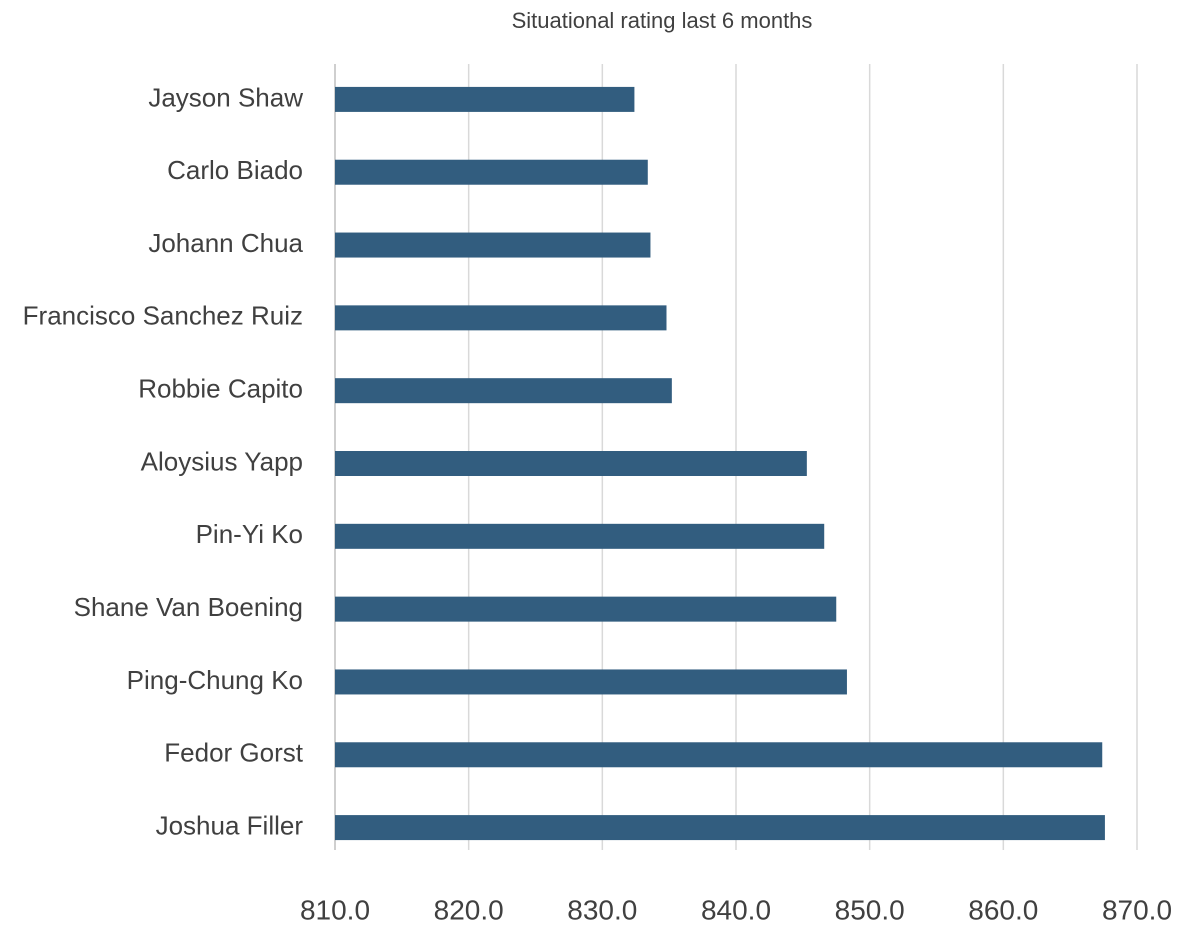 This screenshot has height=942, width=1192. What do you see at coordinates (233, 753) in the screenshot?
I see `y-tick-label: Fedor Gorst` at bounding box center [233, 753].